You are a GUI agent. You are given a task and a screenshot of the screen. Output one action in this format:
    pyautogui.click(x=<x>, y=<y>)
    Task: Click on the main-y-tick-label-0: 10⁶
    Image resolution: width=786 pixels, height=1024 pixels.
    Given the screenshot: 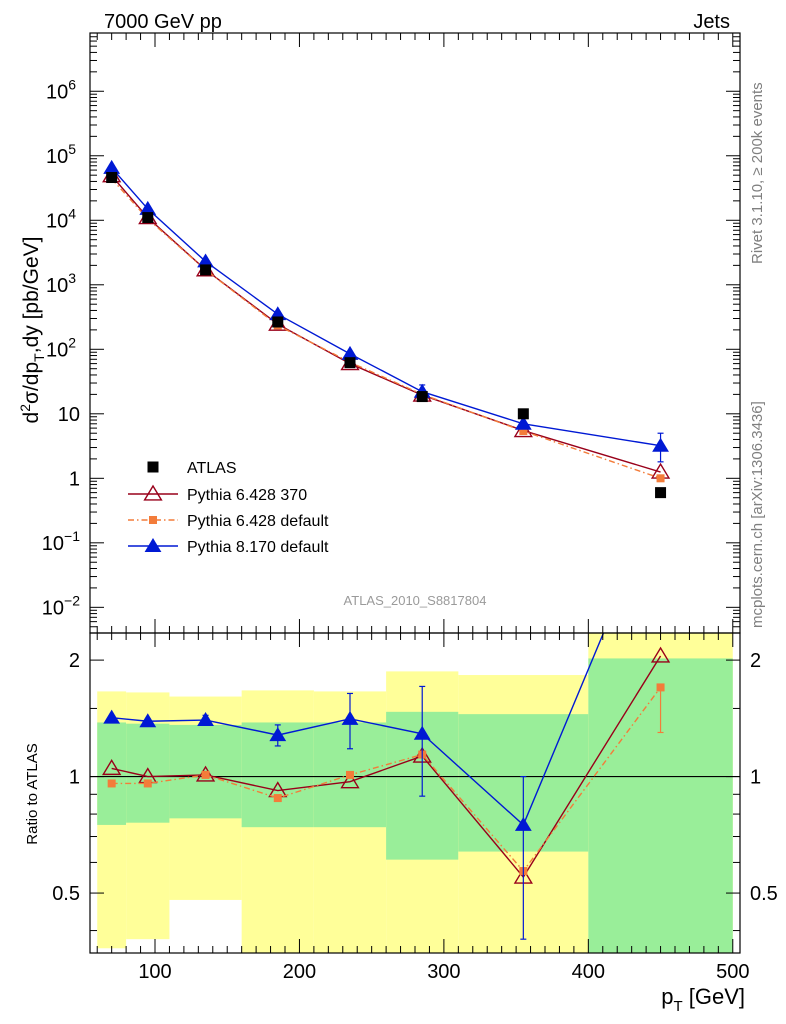 What is the action you would take?
    pyautogui.click(x=61, y=89)
    